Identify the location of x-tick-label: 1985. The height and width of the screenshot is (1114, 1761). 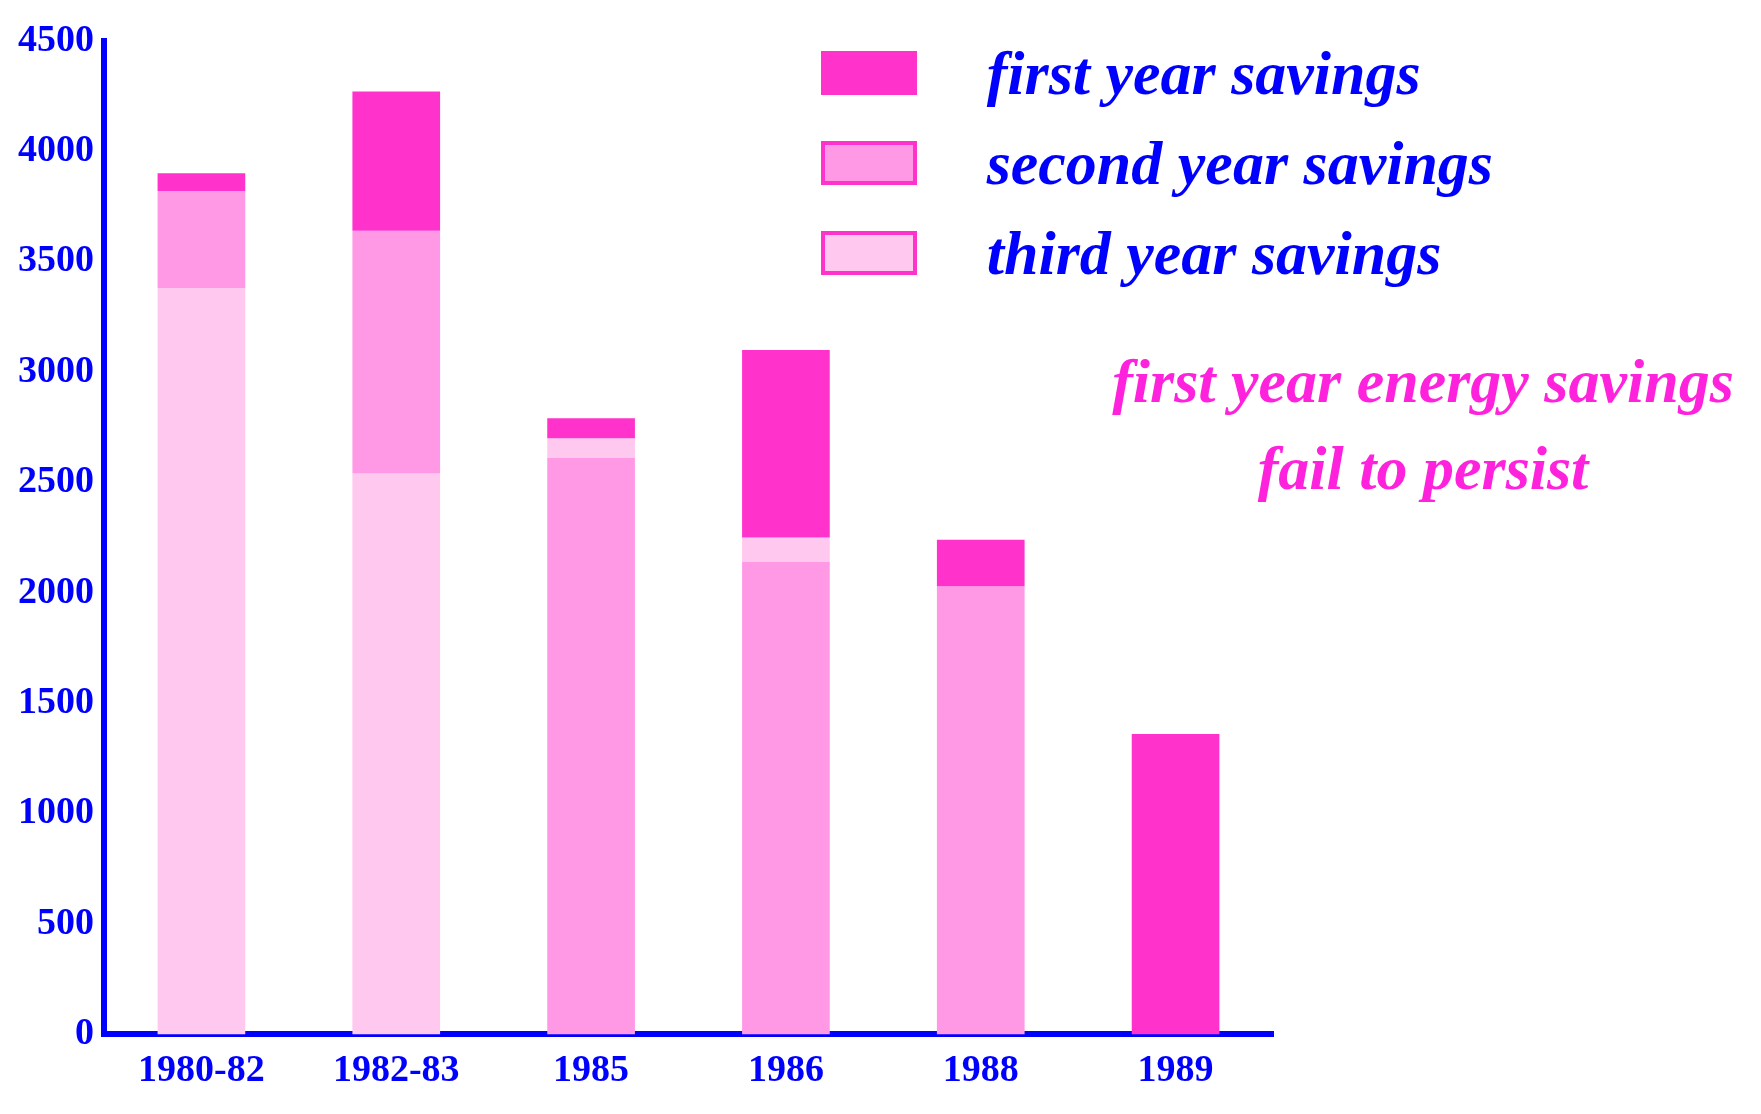
(591, 1068).